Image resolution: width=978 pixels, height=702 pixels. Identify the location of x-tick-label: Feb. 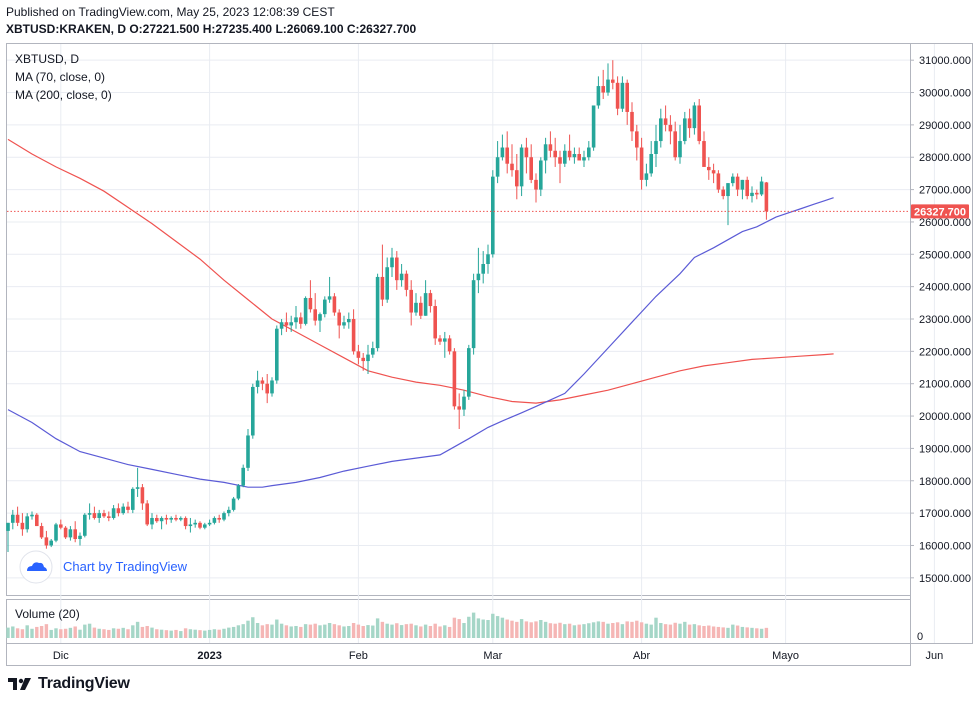
(358, 656).